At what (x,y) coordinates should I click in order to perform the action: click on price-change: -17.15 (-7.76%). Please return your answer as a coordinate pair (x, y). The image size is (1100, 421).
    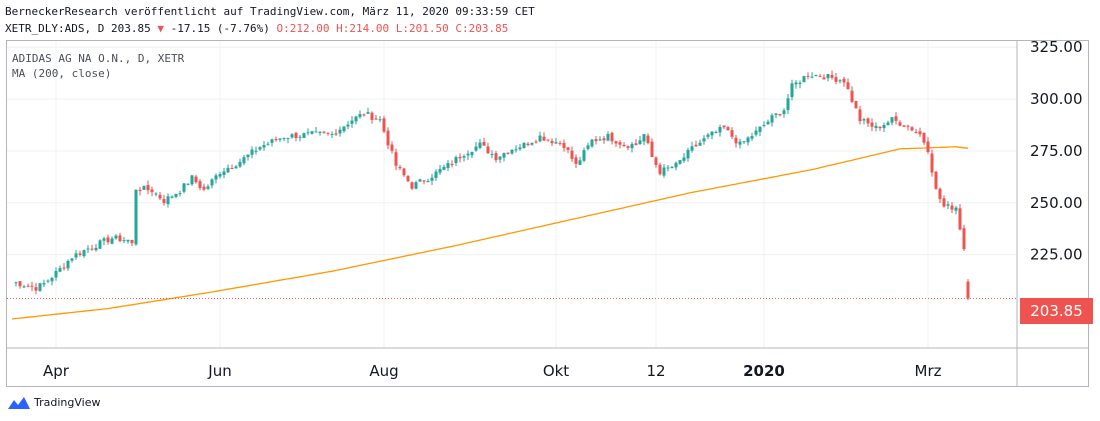
    Looking at the image, I should click on (220, 28).